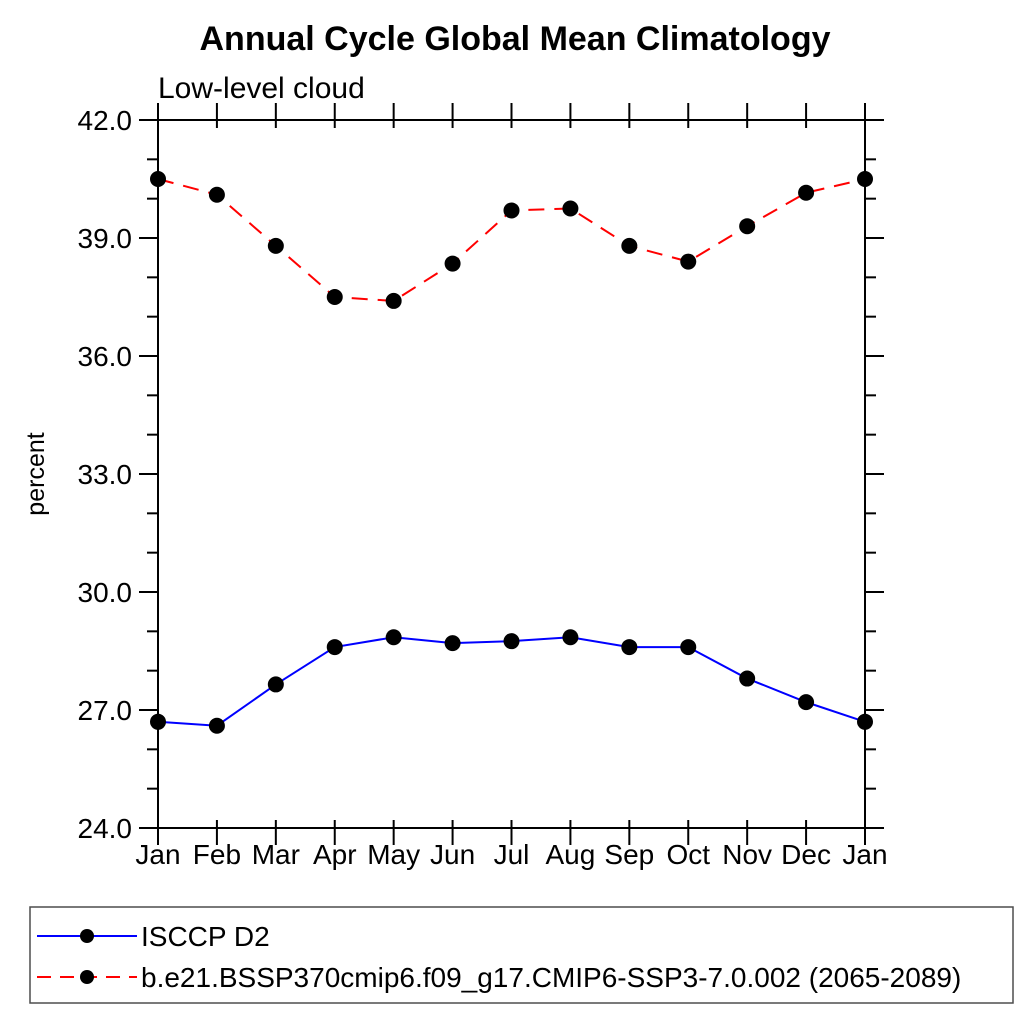 This screenshot has height=1024, width=1024. I want to click on y-tick-label: 36.0, so click(105, 356).